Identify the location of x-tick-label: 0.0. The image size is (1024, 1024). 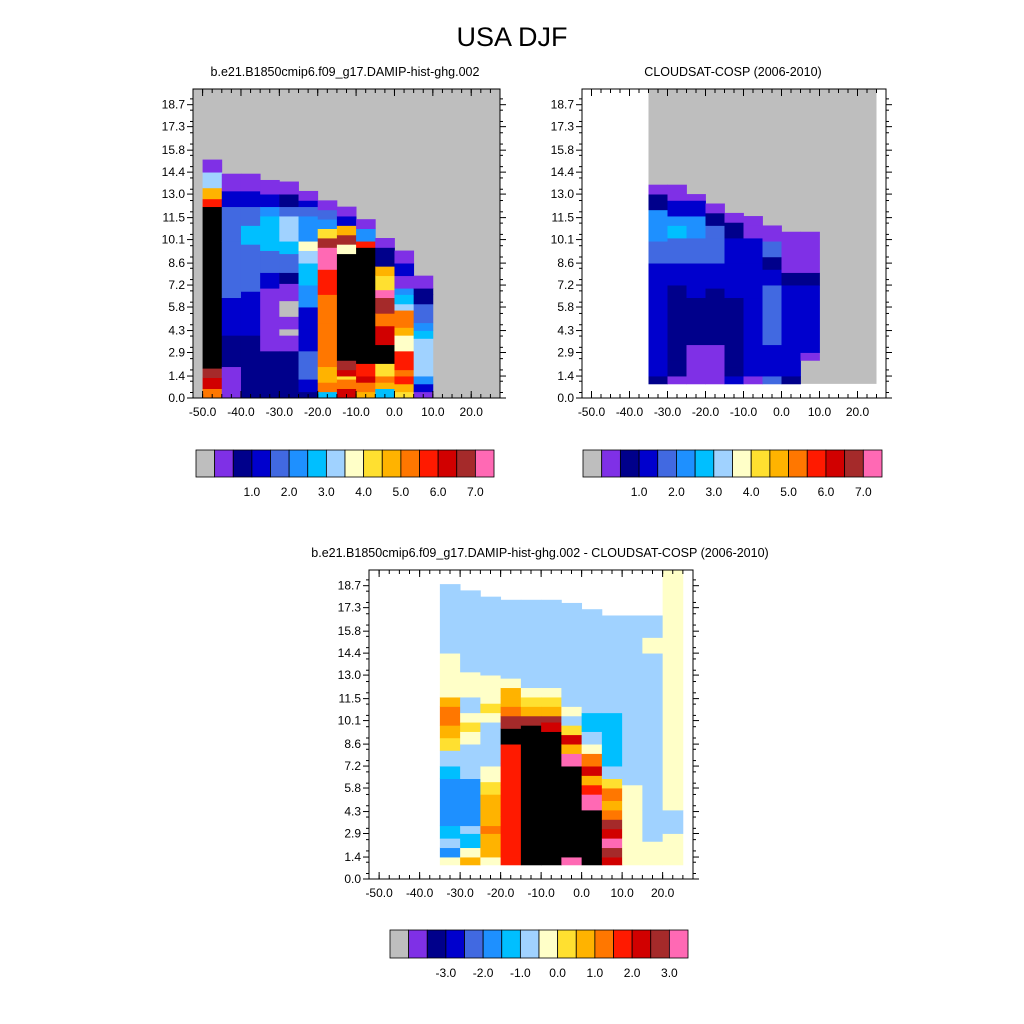
(581, 893).